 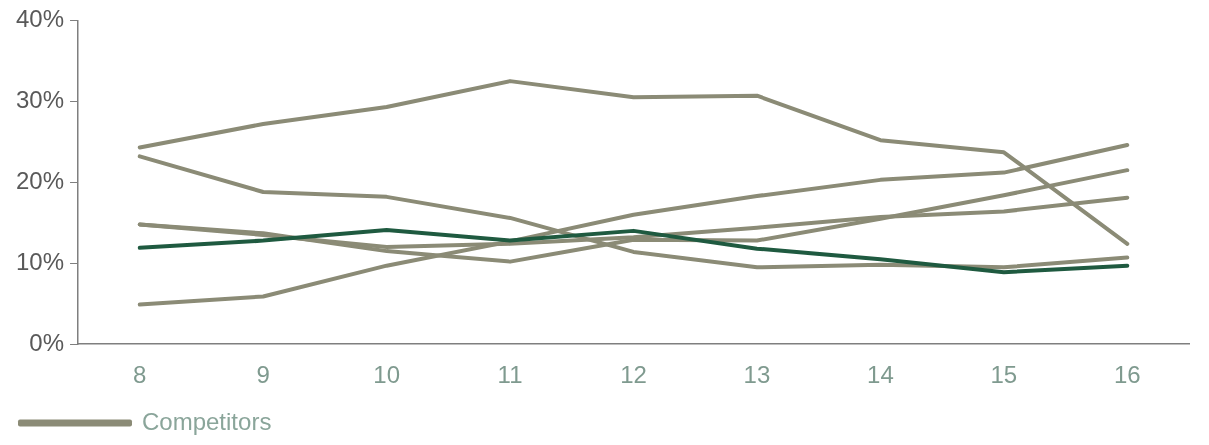 I want to click on x-tick-label: 8, so click(x=140, y=375).